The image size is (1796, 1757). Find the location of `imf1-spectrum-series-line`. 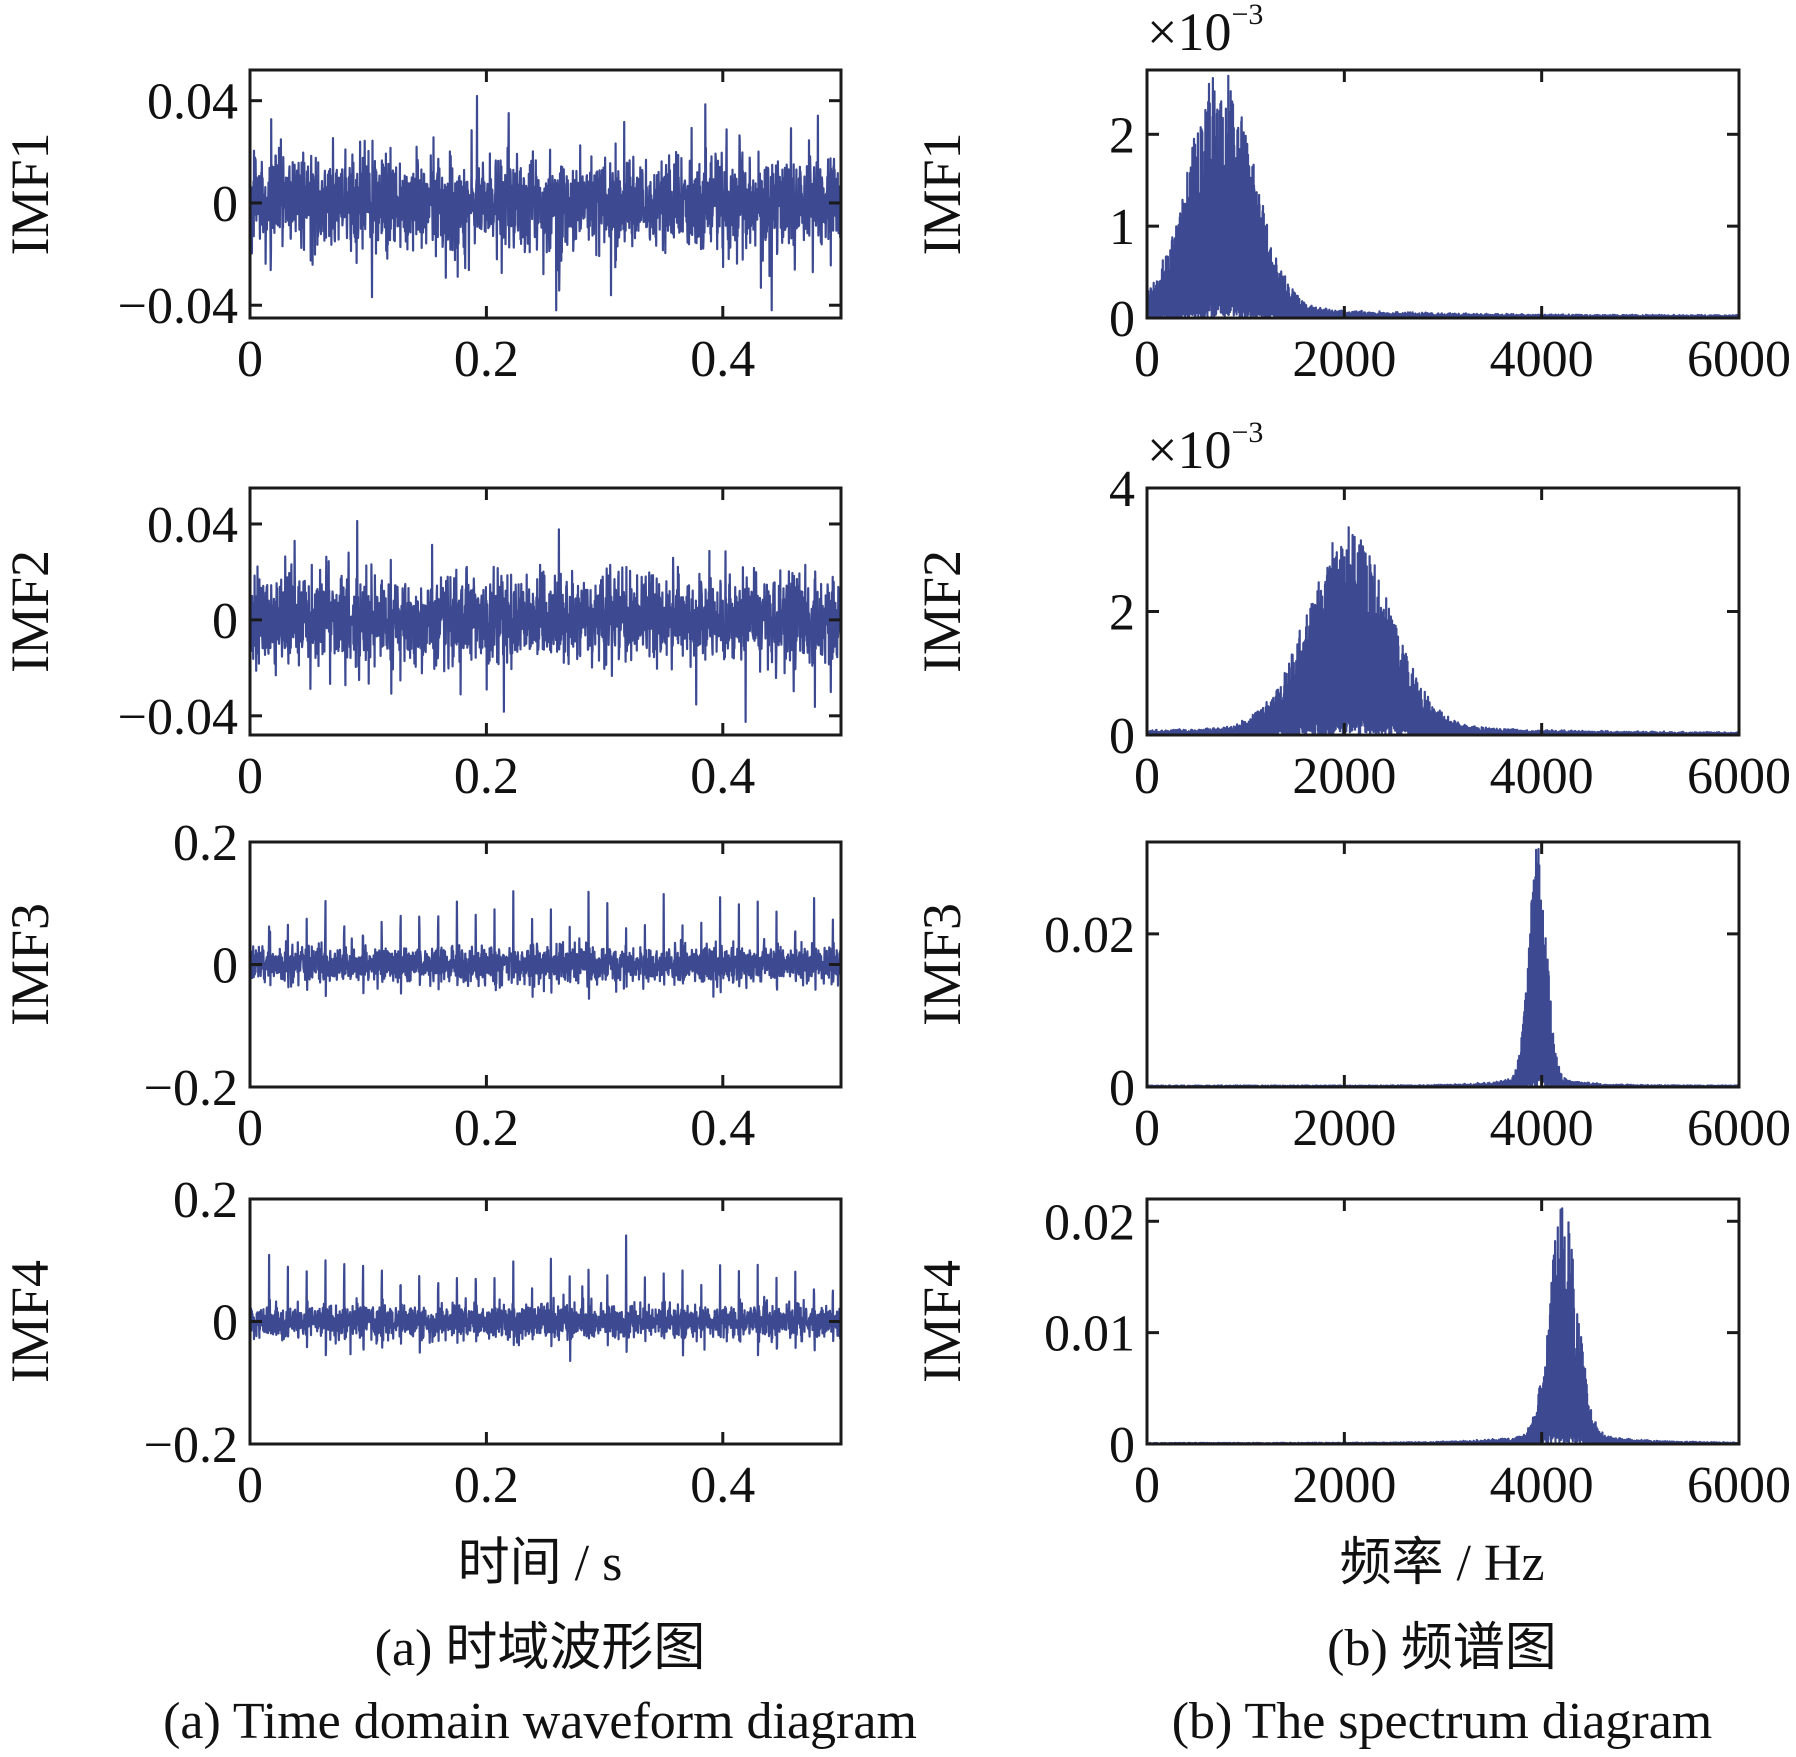

imf1-spectrum-series-line is located at coordinates (1443, 196).